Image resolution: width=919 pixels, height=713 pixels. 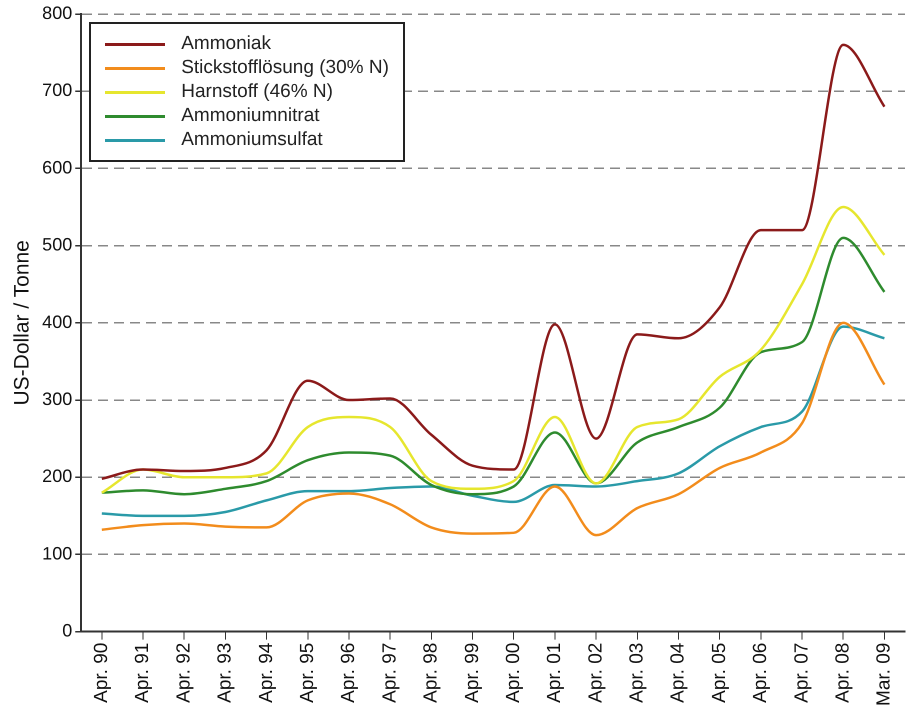 What do you see at coordinates (285, 68) in the screenshot?
I see `legend-label: Stickstofflösung (30% N)` at bounding box center [285, 68].